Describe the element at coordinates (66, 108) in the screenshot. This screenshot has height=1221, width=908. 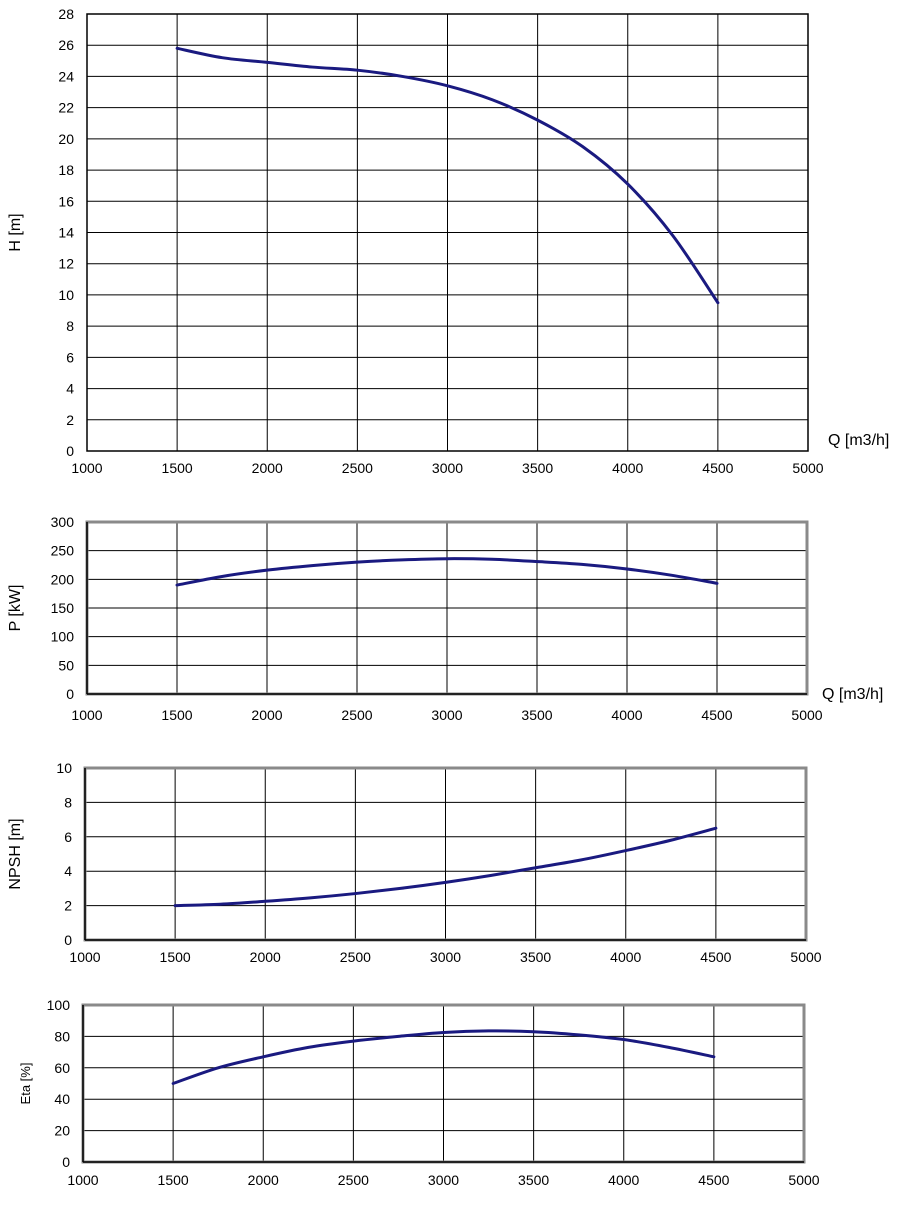
I see `y-tick-label: 22` at that location.